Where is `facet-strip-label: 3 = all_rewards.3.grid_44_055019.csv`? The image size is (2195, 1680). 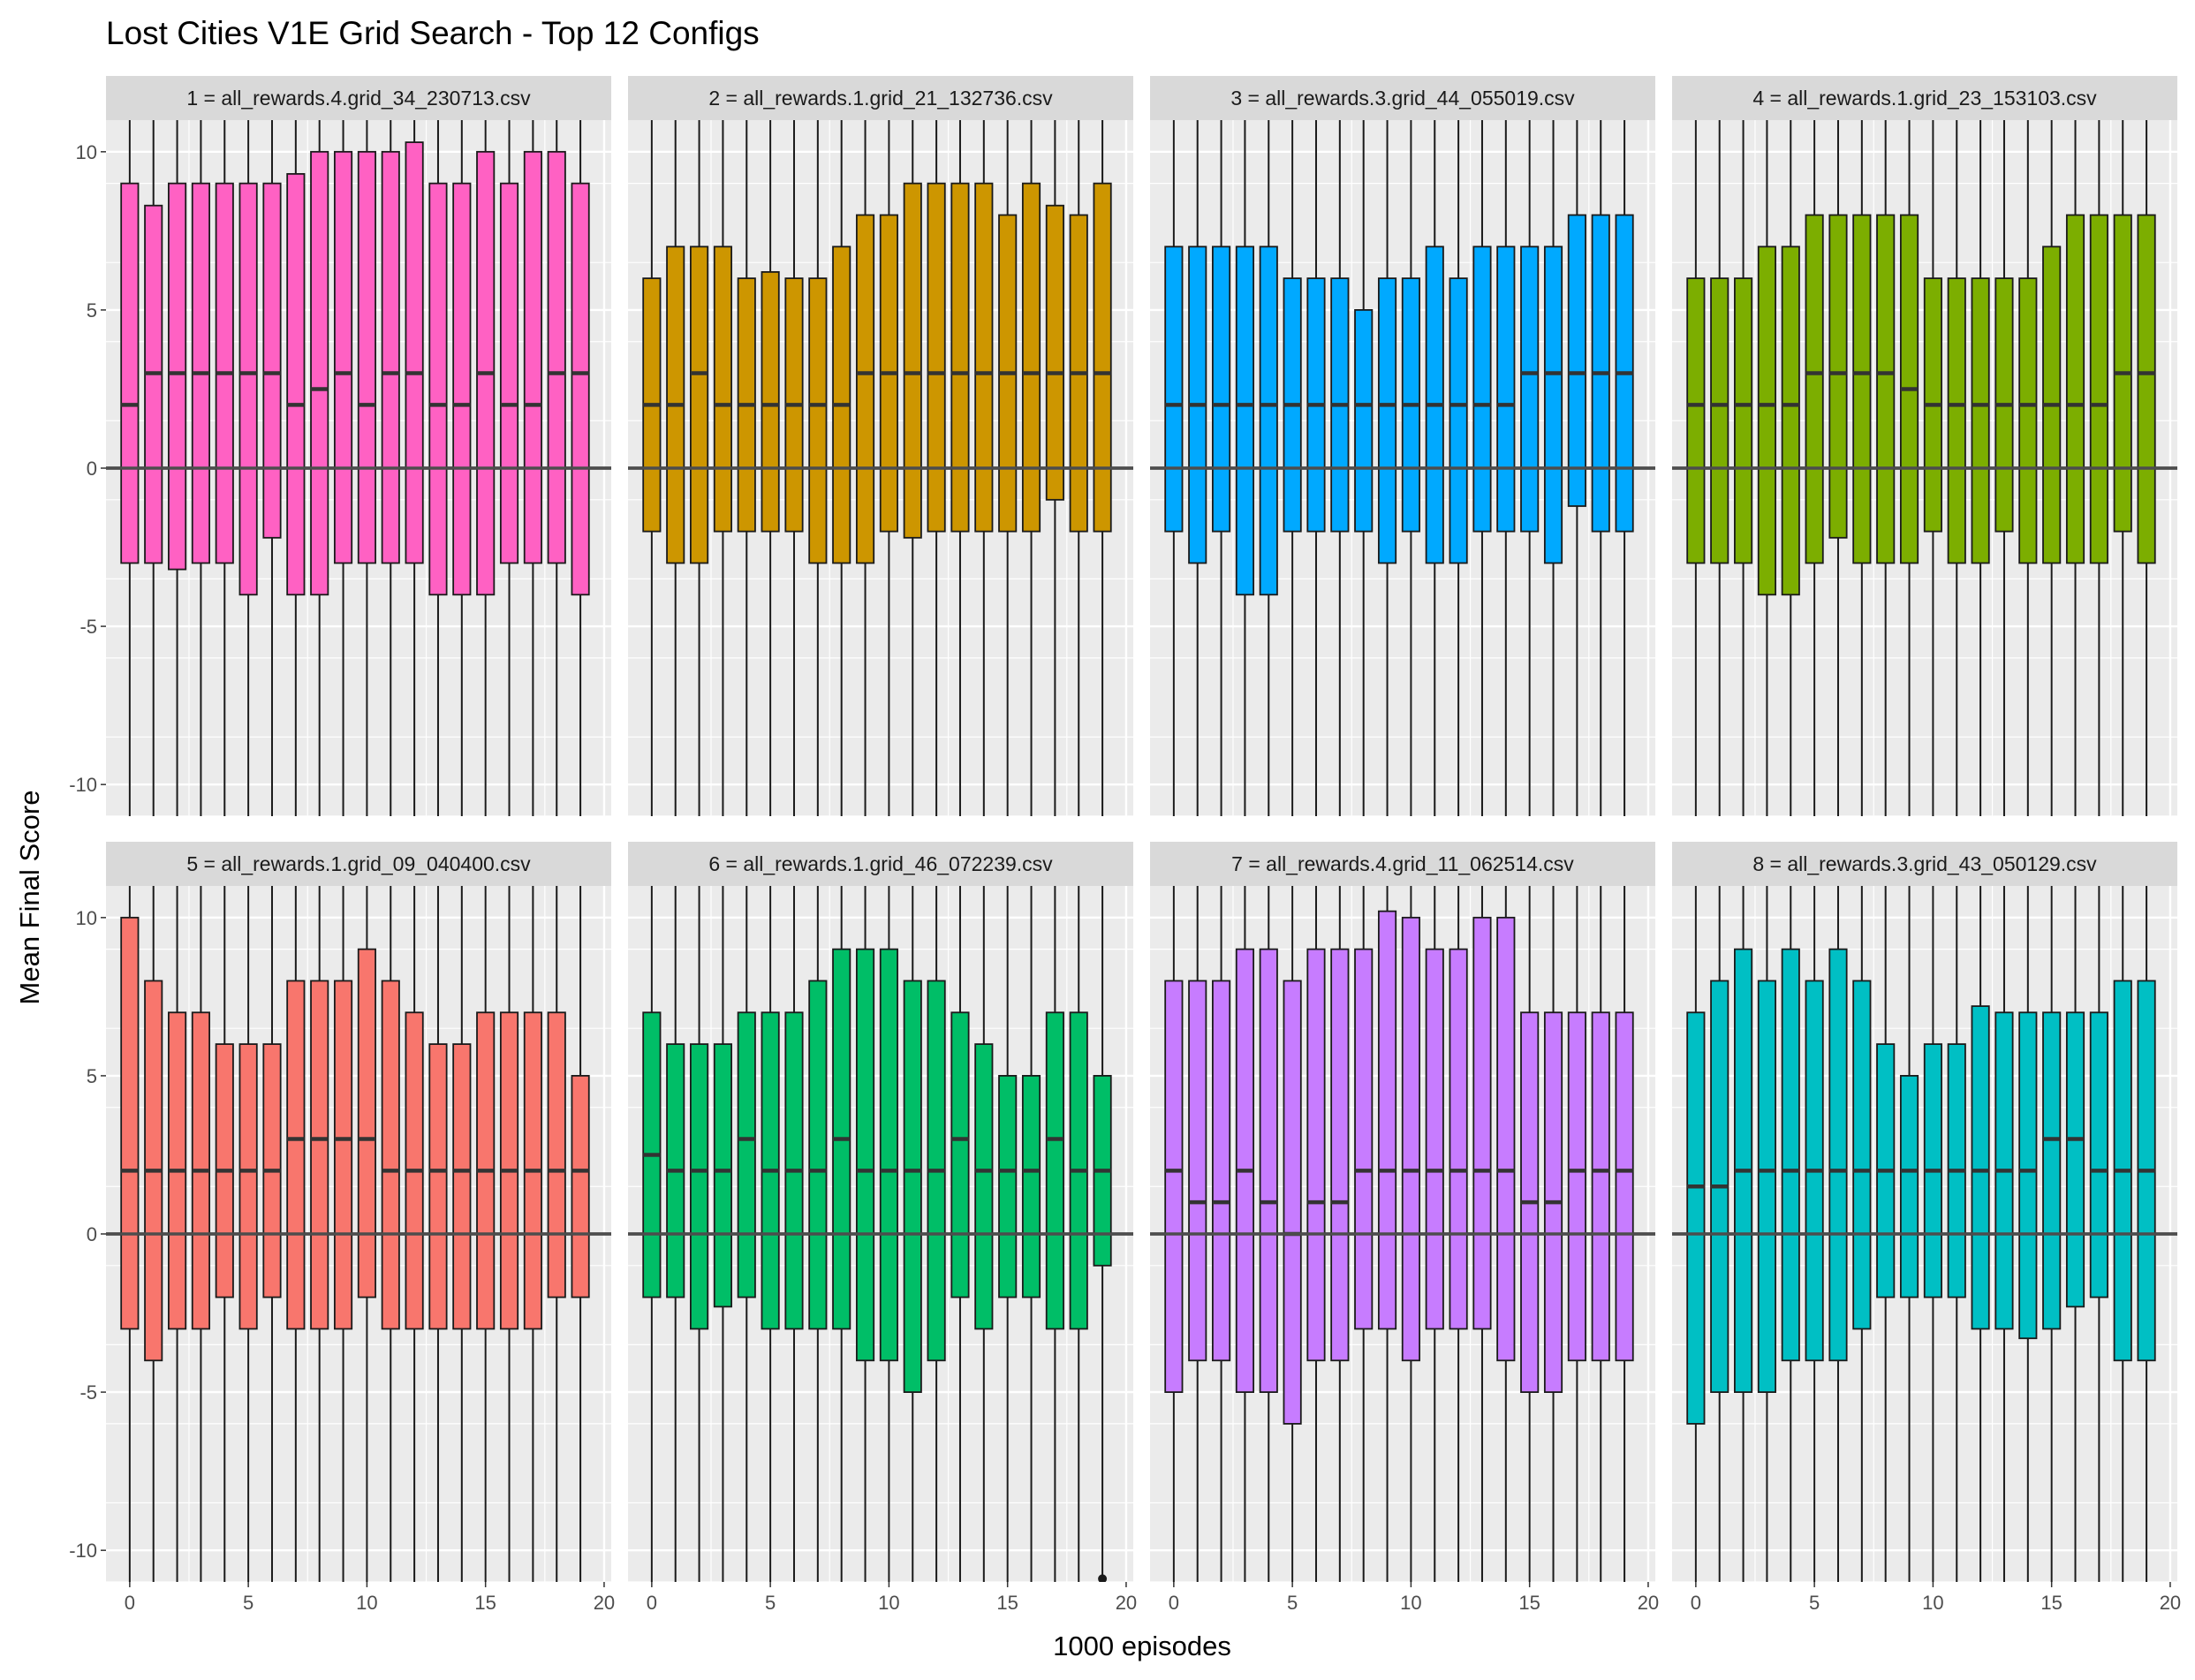
facet-strip-label: 3 = all_rewards.3.grid_44_055019.csv is located at coordinates (1403, 98).